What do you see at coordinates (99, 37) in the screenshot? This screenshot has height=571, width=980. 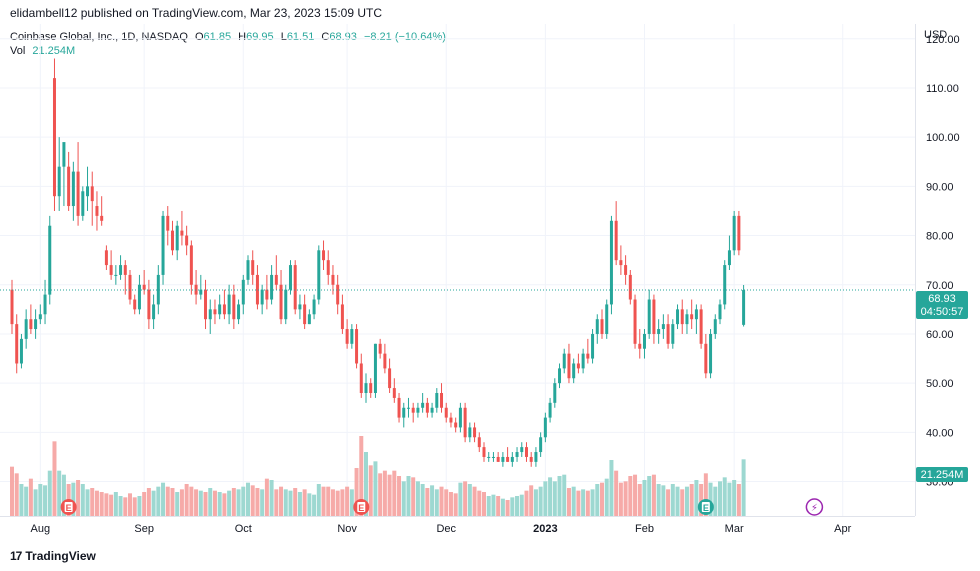 I see `symbol-label: Coinbase Global, Inc., 1D, NASDAQ` at bounding box center [99, 37].